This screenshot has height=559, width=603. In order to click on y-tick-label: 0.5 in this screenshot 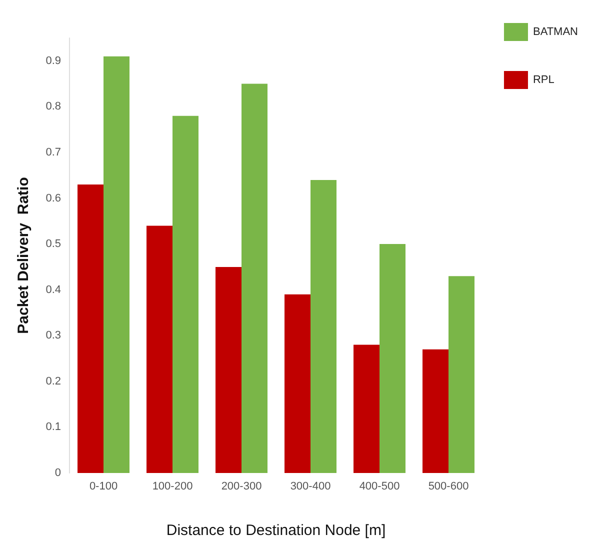, I will do `click(53, 244)`.